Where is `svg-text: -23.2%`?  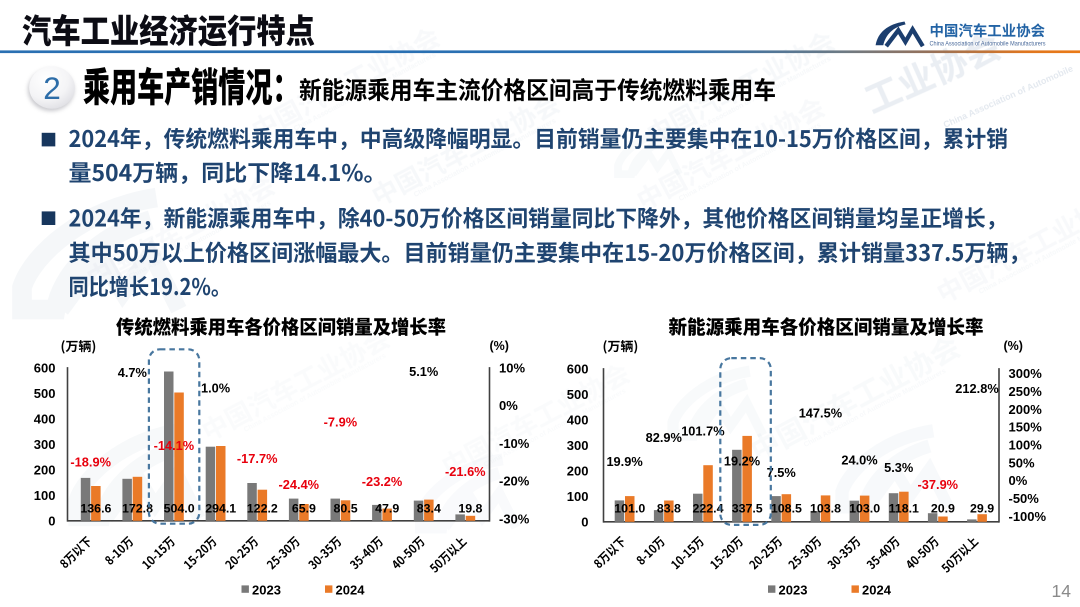 svg-text: -23.2% is located at coordinates (382, 481).